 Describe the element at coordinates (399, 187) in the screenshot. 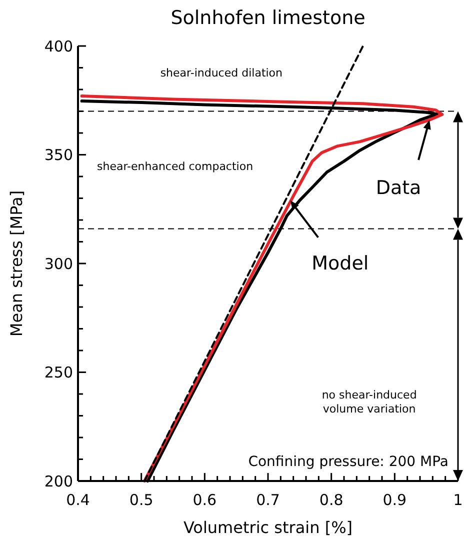

I see `annotation: Data` at that location.